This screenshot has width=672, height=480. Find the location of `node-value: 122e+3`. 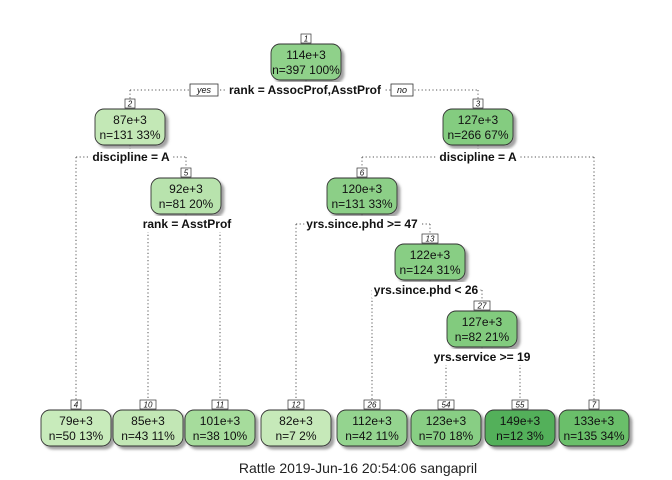

node-value: 122e+3 is located at coordinates (430, 255).